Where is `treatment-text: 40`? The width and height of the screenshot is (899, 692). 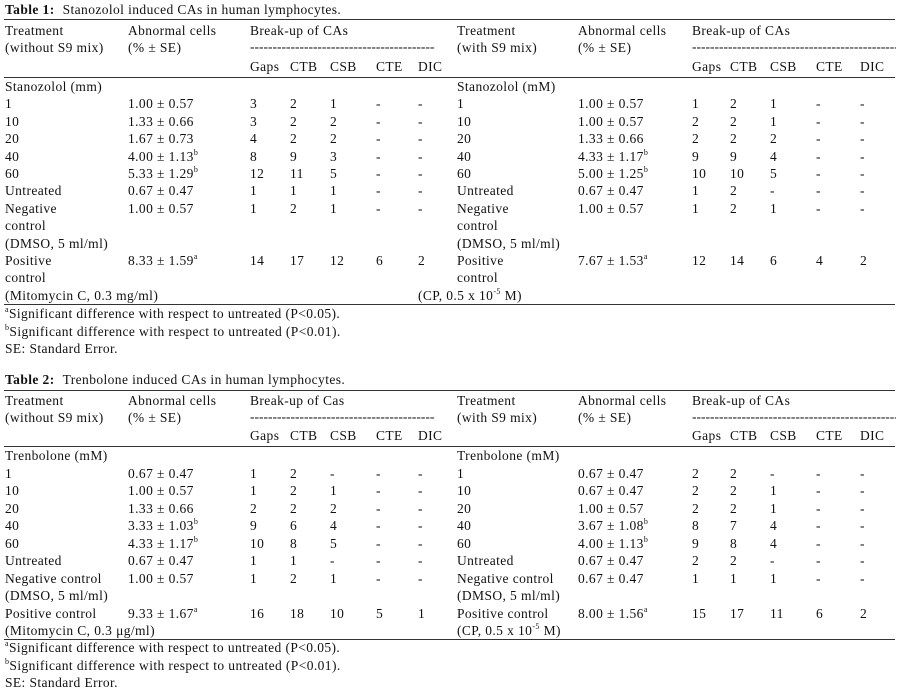
treatment-text: 40 is located at coordinates (464, 525).